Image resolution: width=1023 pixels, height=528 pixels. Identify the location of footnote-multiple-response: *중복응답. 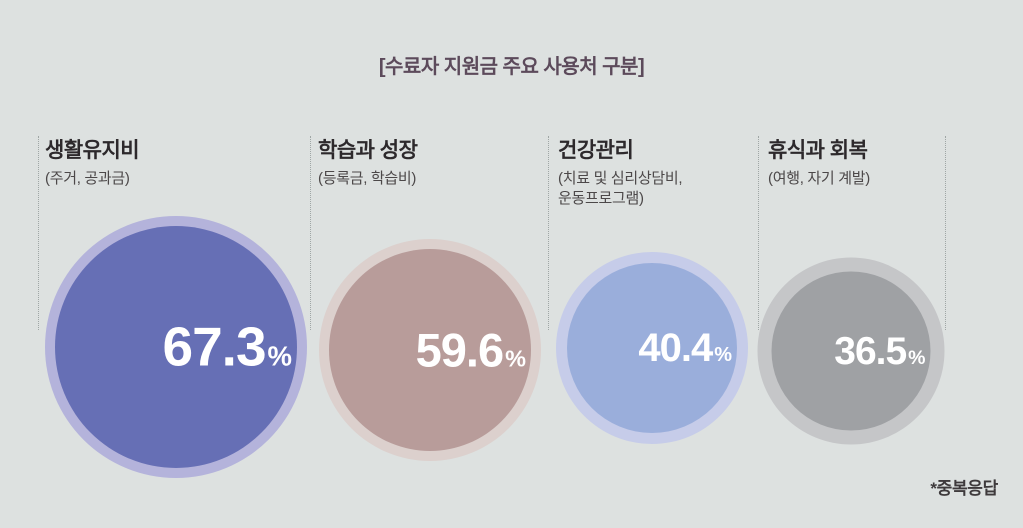
(964, 488).